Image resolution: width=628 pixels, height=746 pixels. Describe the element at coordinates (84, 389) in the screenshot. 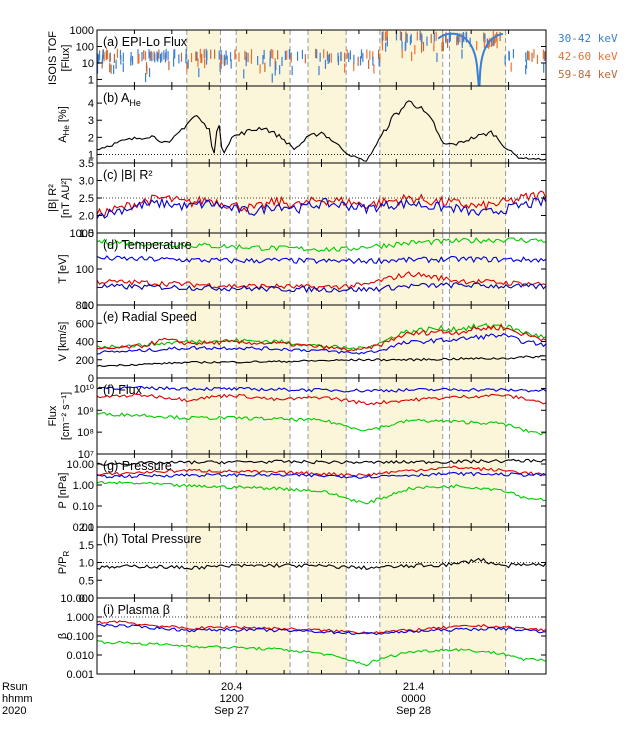

I see `y-tick-label: 10¹⁰` at that location.